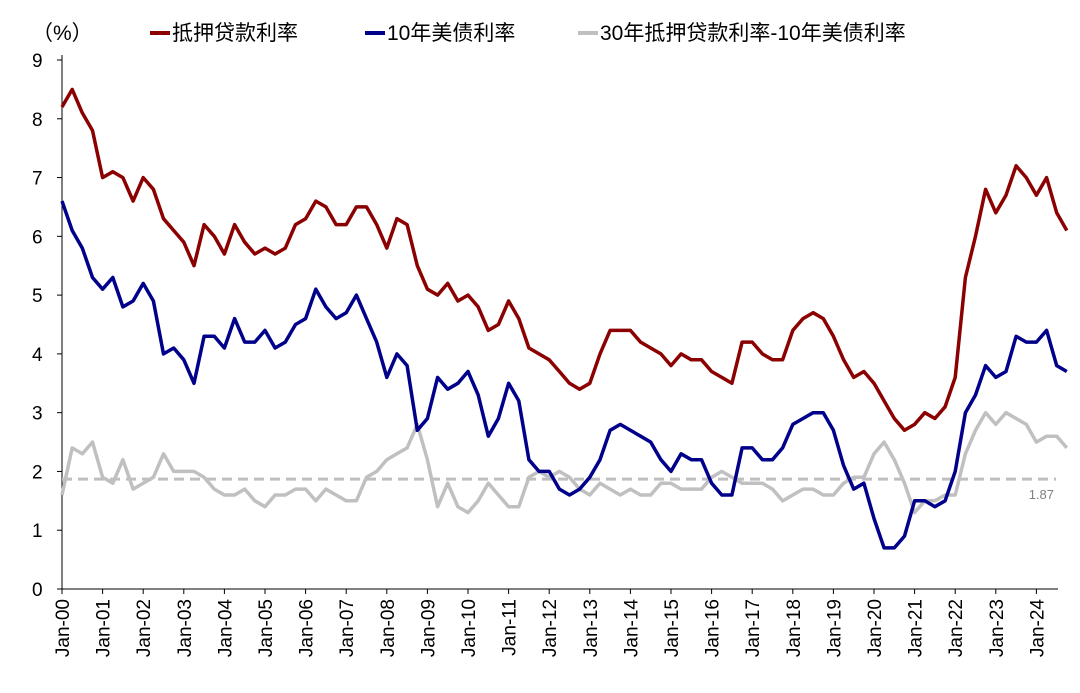 The image size is (1080, 693). What do you see at coordinates (62, 33) in the screenshot?
I see `y-unit-label: （%）` at bounding box center [62, 33].